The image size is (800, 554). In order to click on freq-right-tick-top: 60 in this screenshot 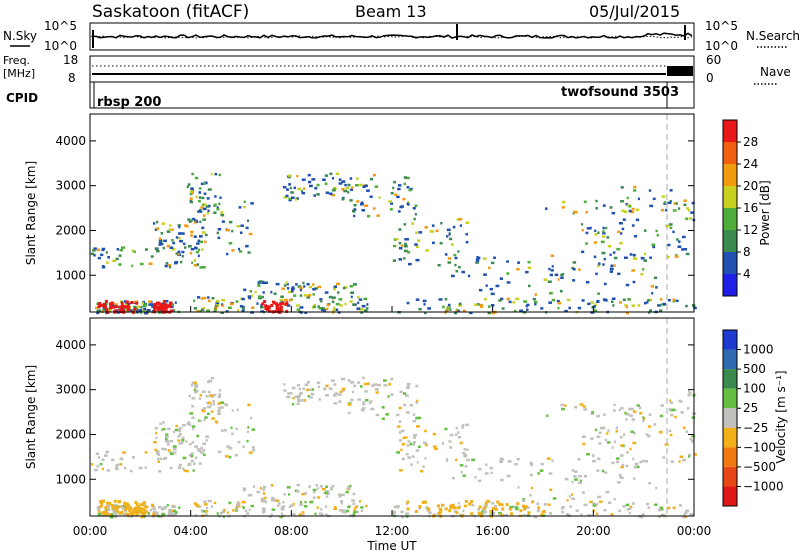, I will do `click(713, 60)`.